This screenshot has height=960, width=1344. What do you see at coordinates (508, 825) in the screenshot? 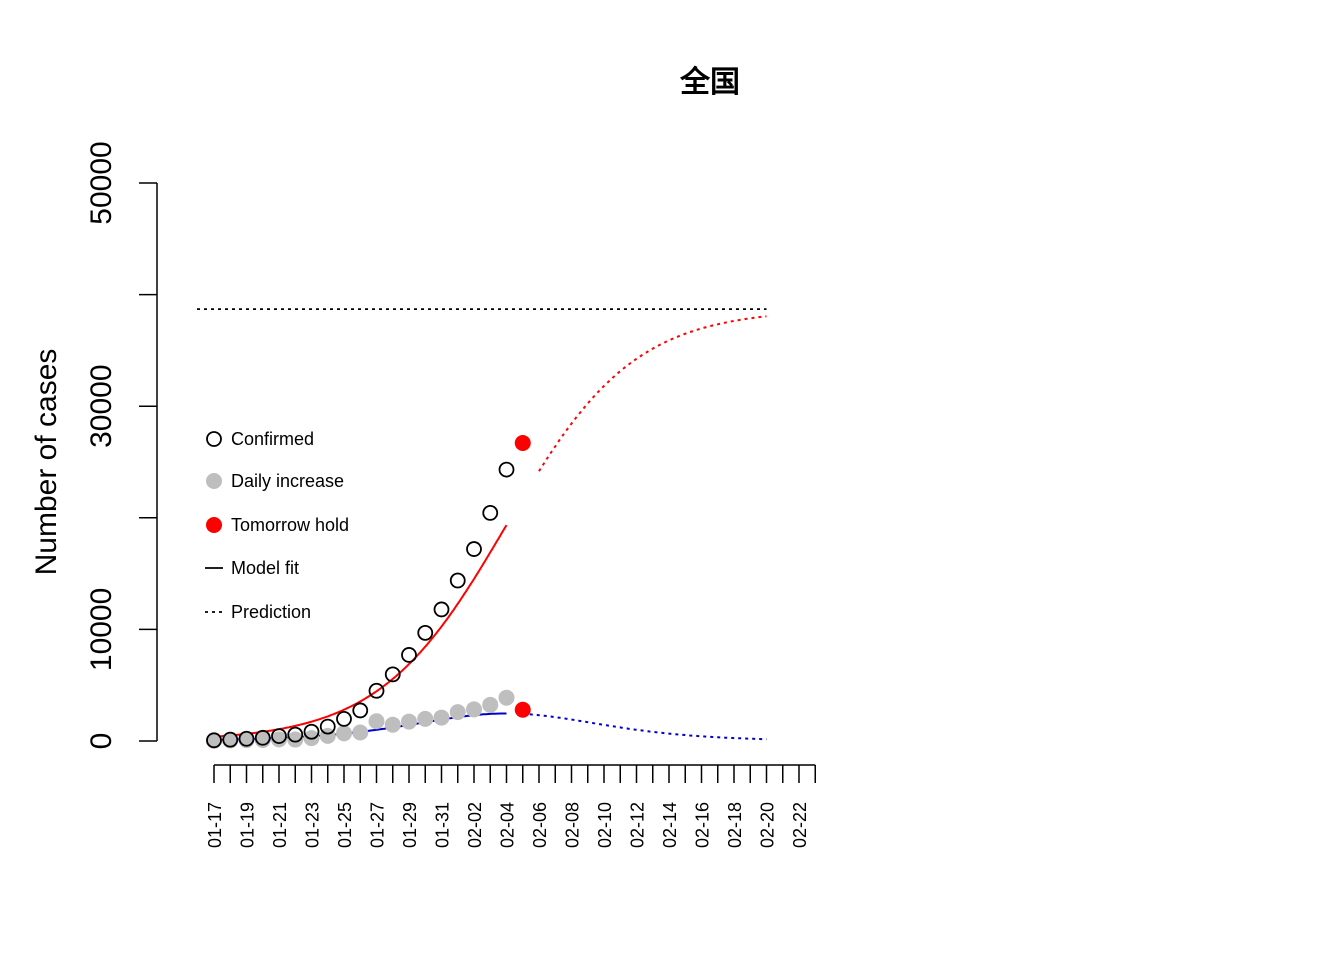
I see `x-tick-label: 02-04` at bounding box center [508, 825].